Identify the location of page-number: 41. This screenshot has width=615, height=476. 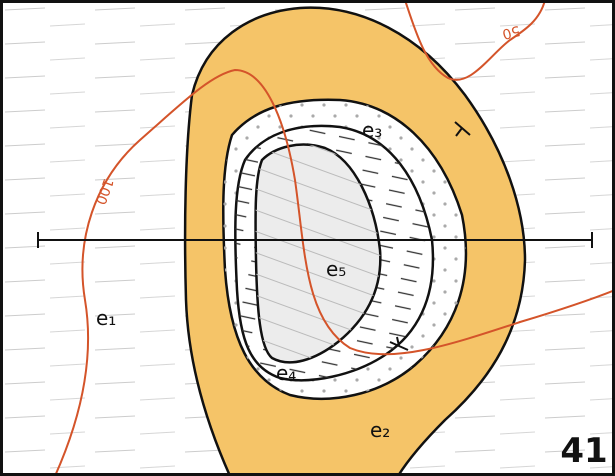
(583, 451).